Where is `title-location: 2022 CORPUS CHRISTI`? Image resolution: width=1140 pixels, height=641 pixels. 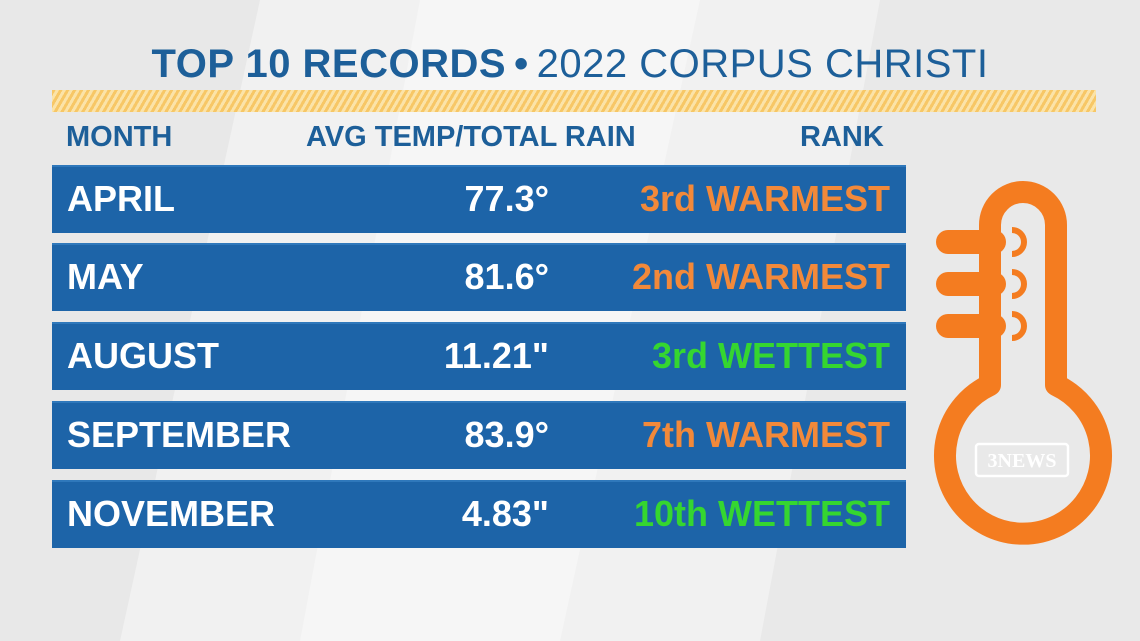
title-location: 2022 CORPUS CHRISTI is located at coordinates (762, 64).